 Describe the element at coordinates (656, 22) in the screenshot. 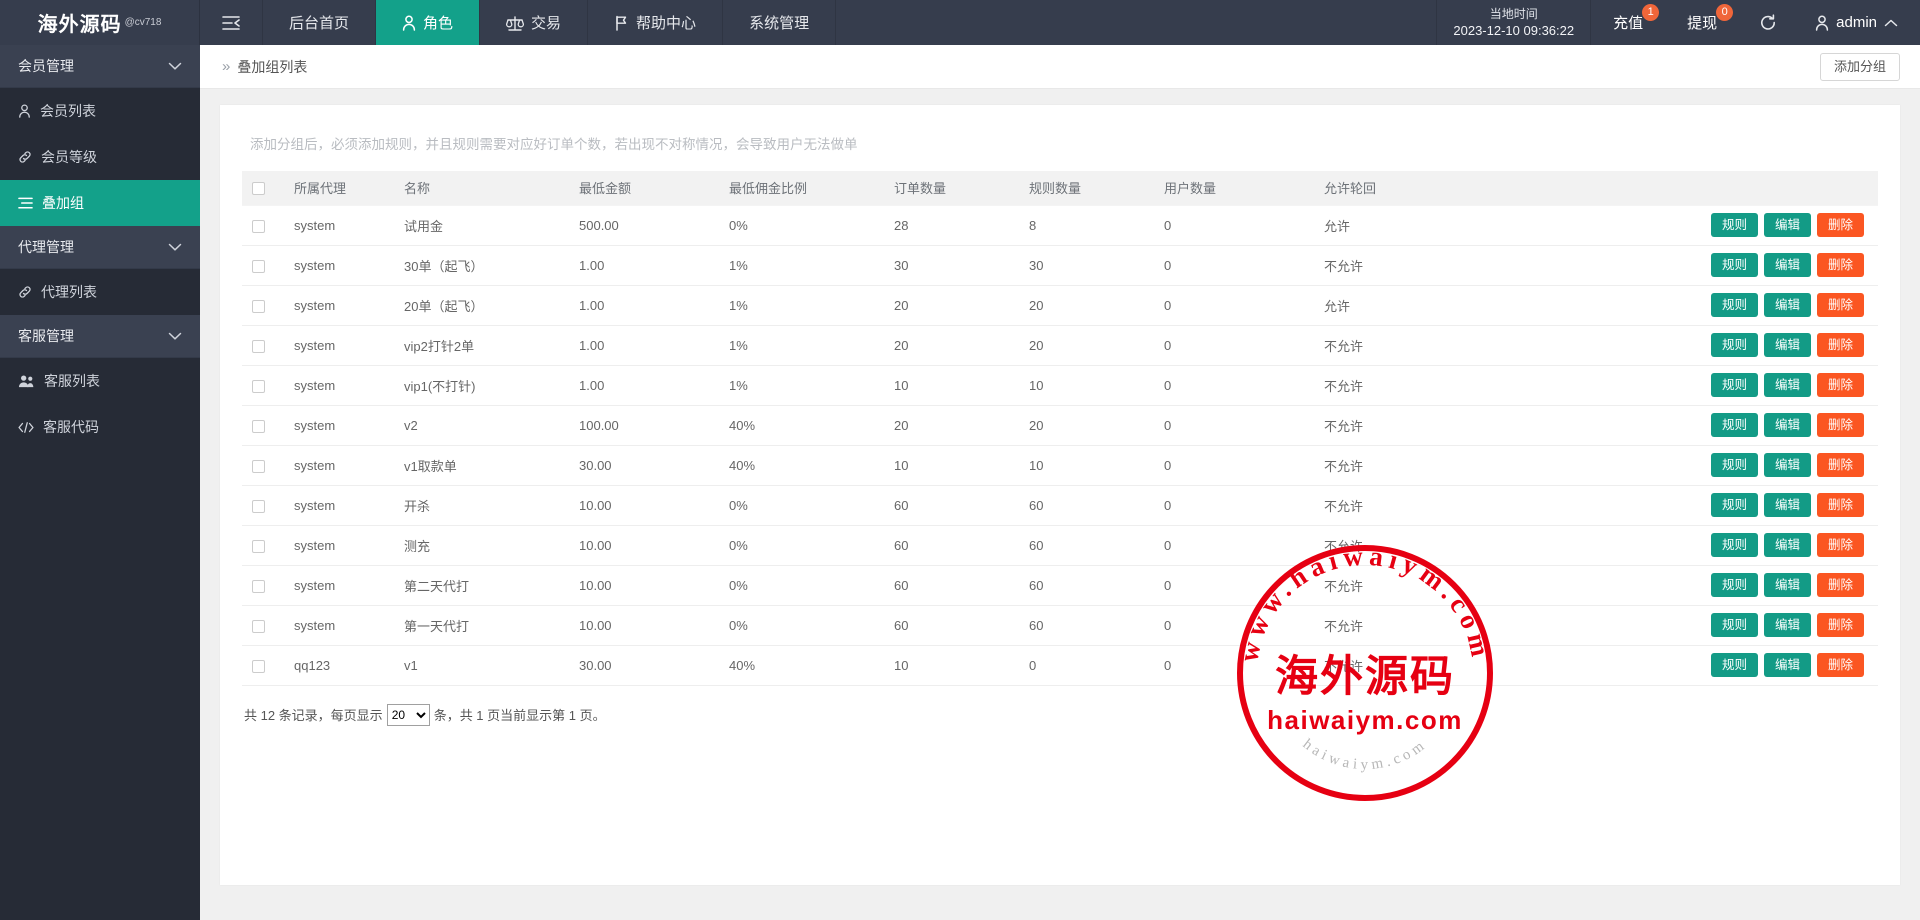

I see `nav-item-help-center: 帮助中心` at that location.